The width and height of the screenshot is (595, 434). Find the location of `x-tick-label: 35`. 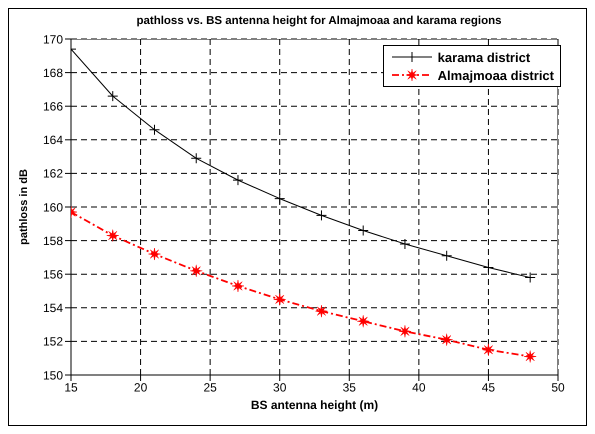

x-tick-label: 35 is located at coordinates (349, 387).